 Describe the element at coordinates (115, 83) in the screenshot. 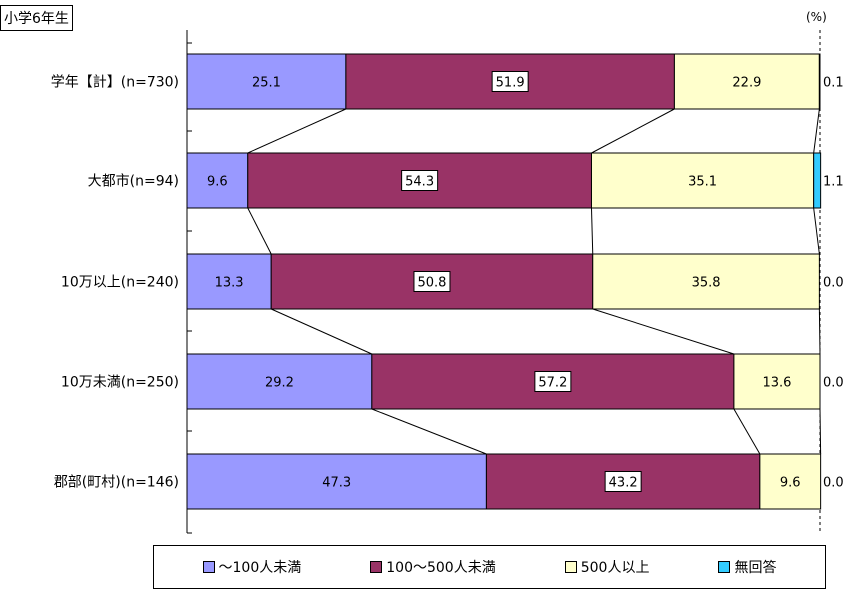

I see `category-label-0: 学年【計】(n=730)` at that location.